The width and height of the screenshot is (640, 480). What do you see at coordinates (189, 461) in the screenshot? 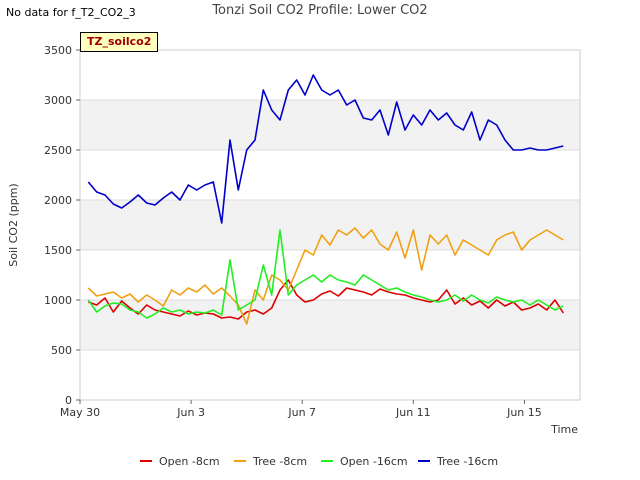
I see `legend-label: Open -8cm` at bounding box center [189, 461].